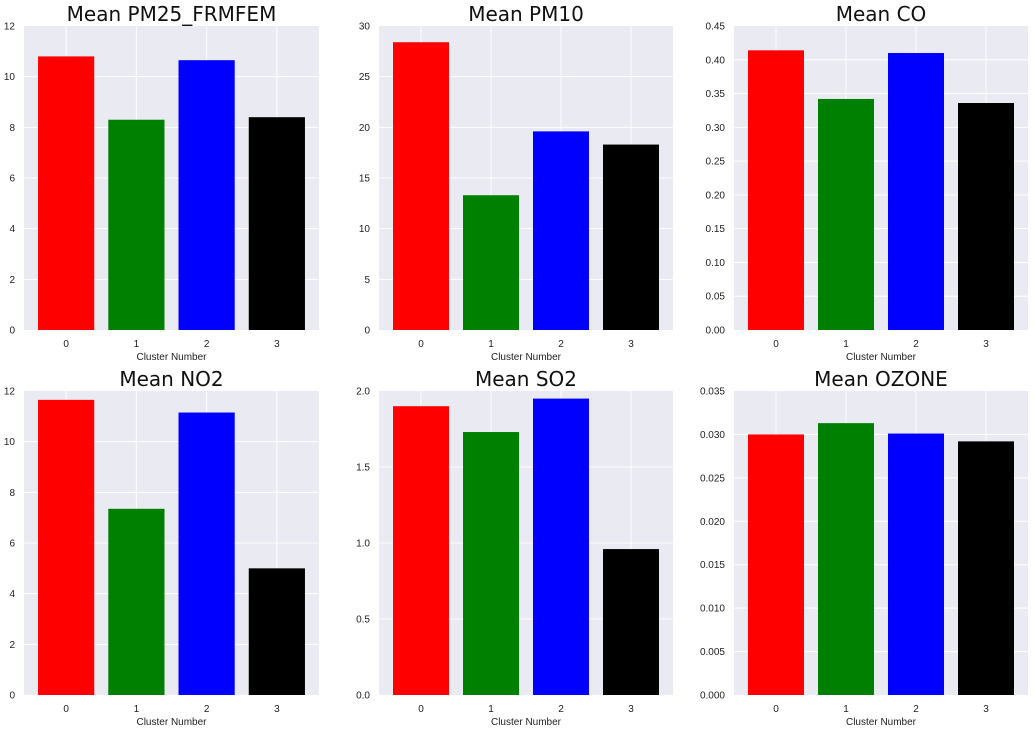 This screenshot has width=1035, height=733. I want to click on y-tick-label: 0.010, so click(712, 609).